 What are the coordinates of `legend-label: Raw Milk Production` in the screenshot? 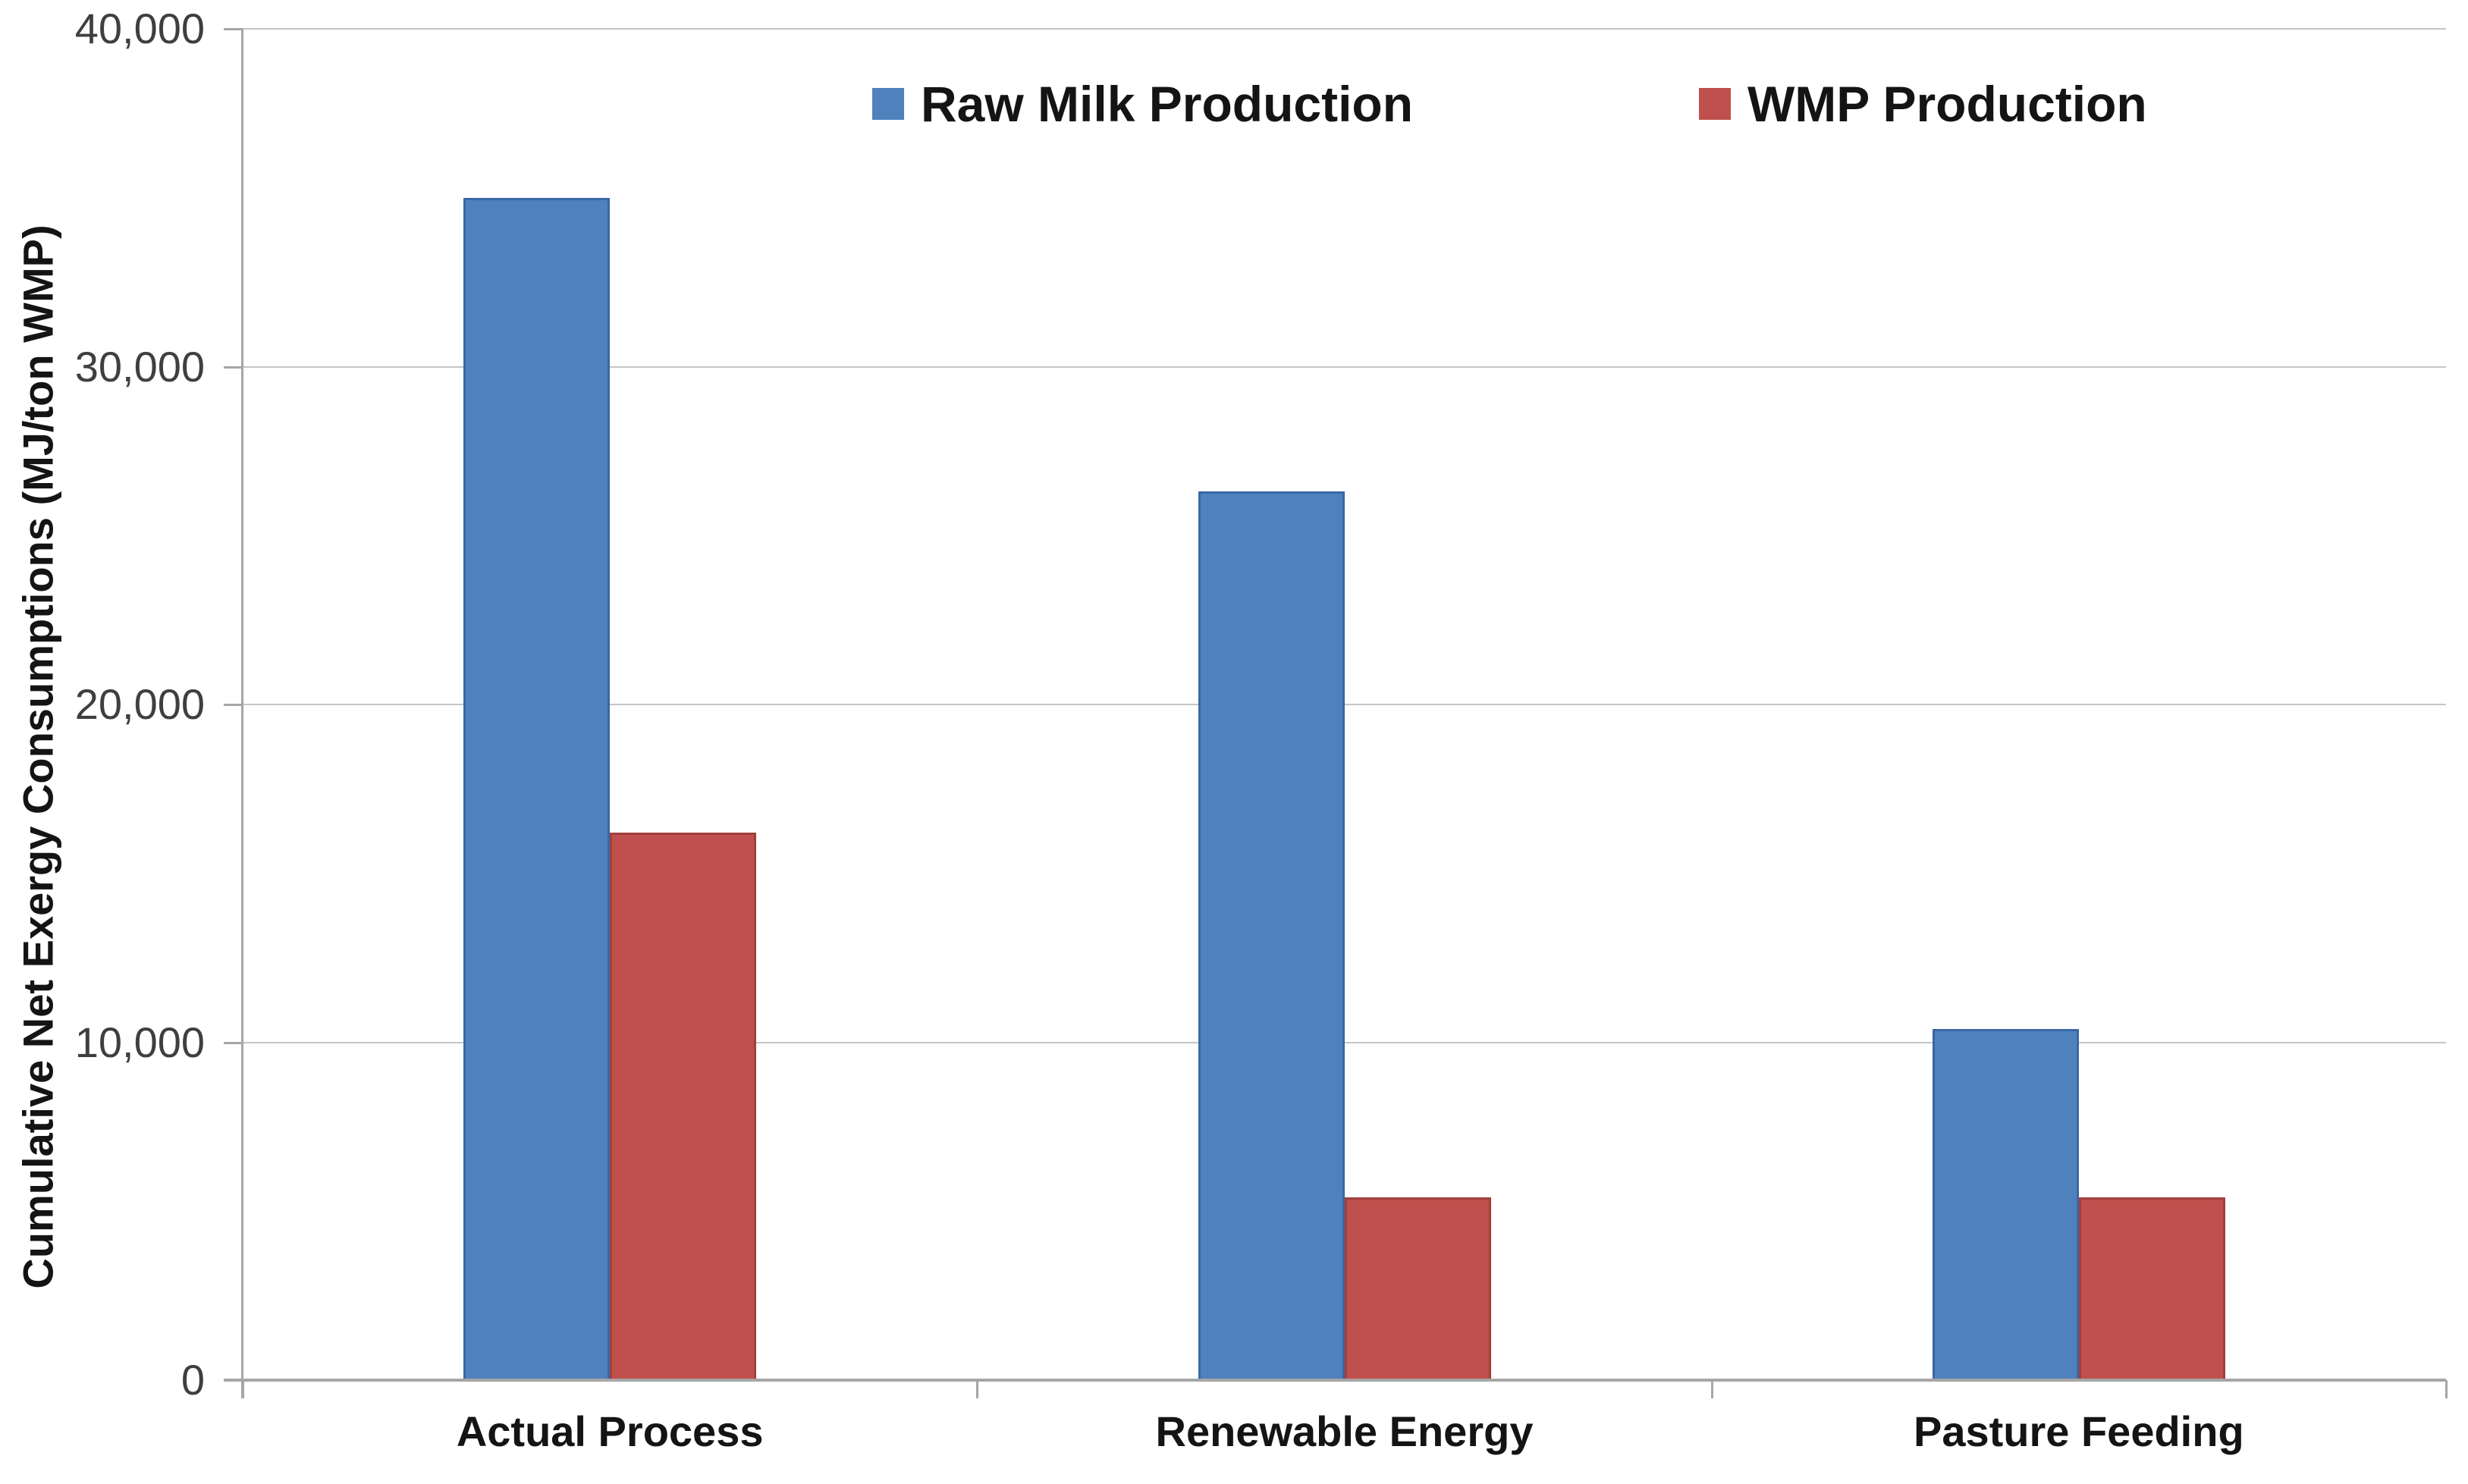 It's located at (1167, 104).